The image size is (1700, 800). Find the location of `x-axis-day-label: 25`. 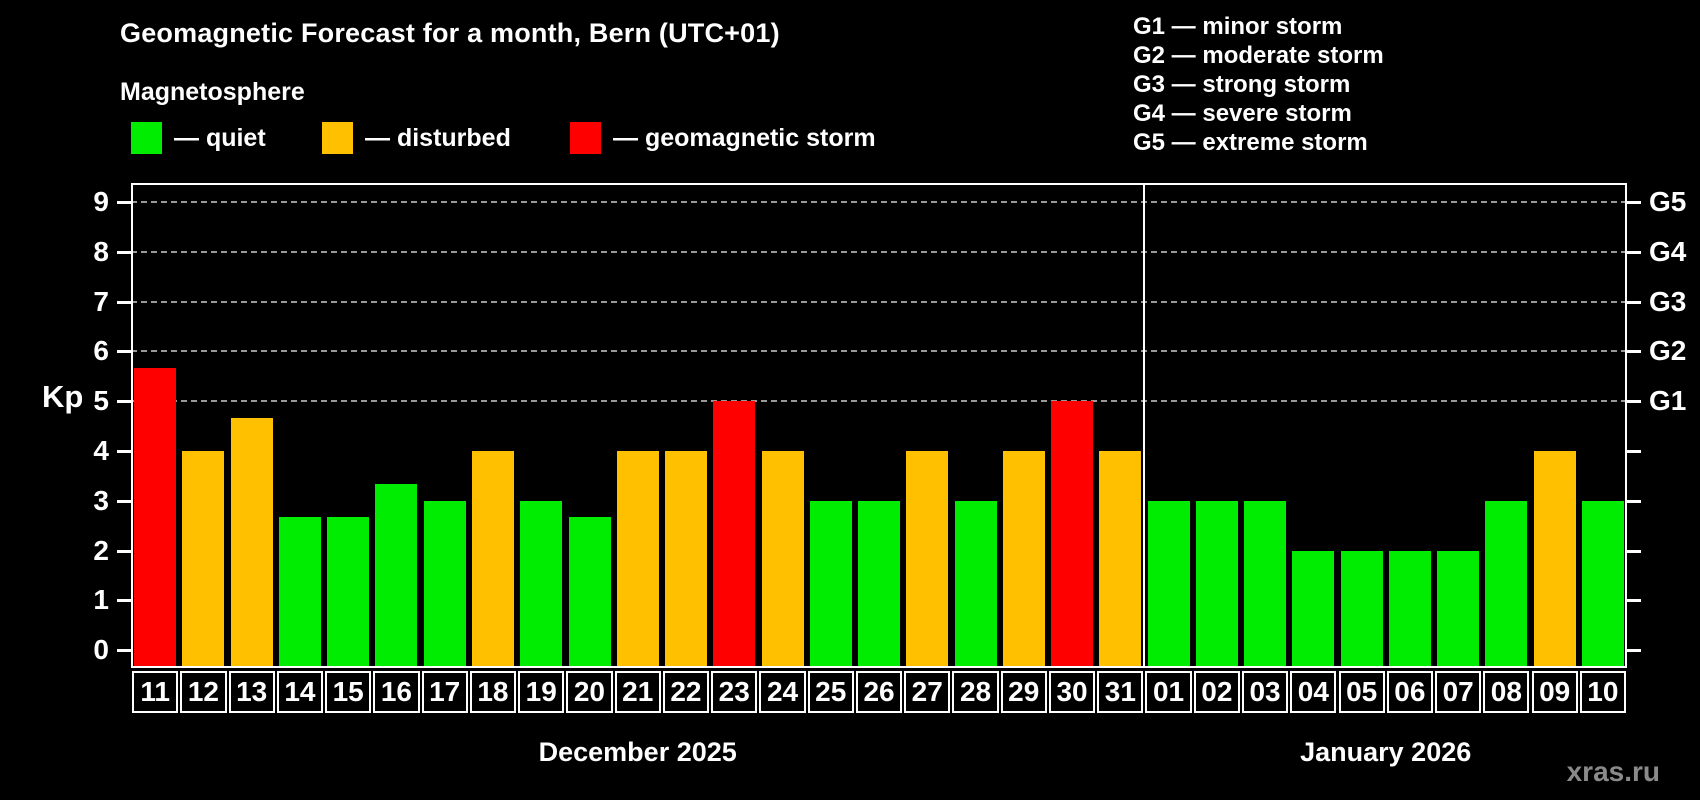

x-axis-day-label: 25 is located at coordinates (830, 692).